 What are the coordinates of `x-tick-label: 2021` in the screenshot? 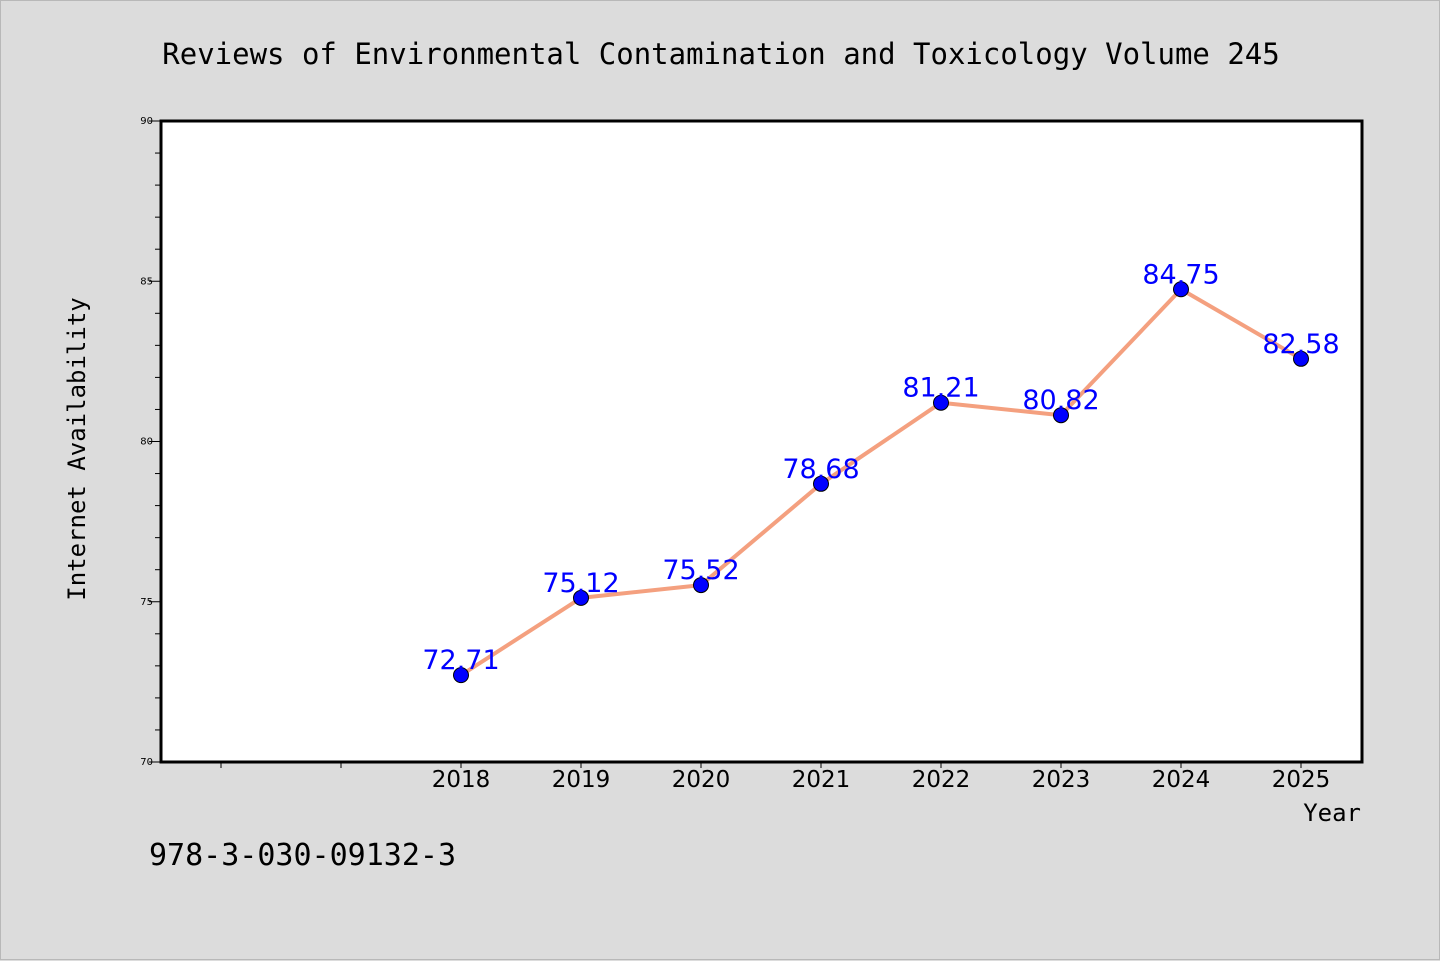 It's located at (821, 780).